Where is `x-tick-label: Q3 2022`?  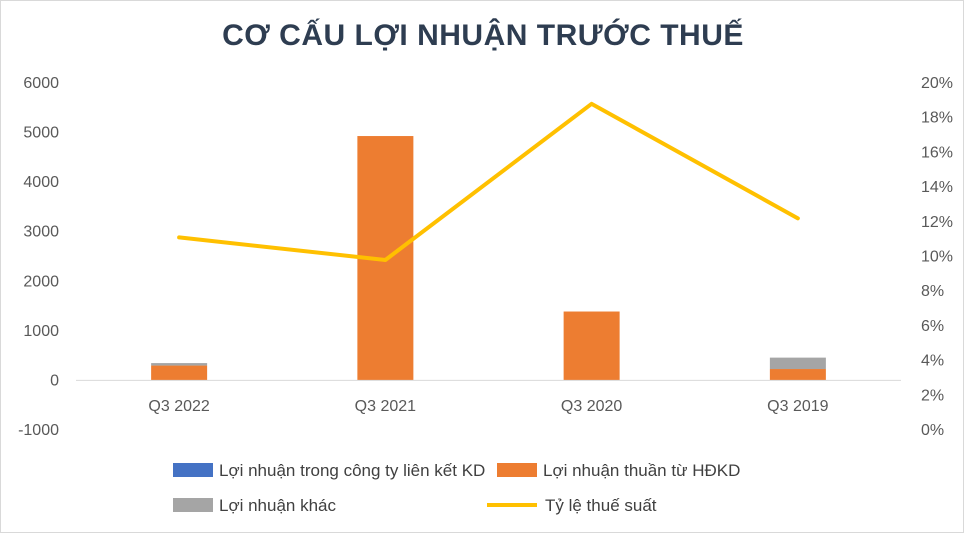 x-tick-label: Q3 2022 is located at coordinates (178, 406).